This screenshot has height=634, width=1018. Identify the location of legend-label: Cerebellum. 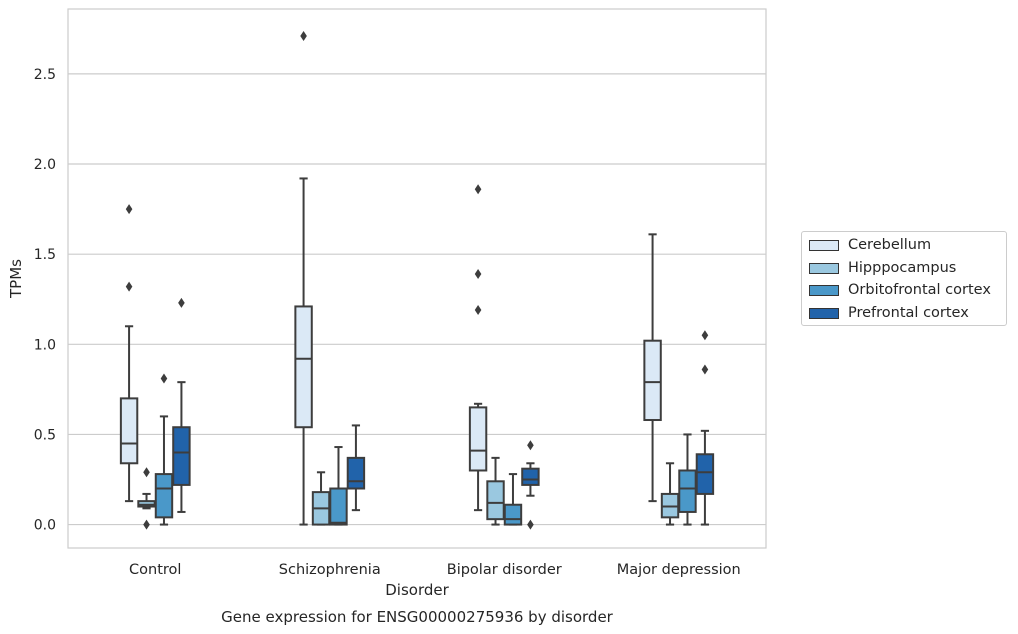
(890, 245).